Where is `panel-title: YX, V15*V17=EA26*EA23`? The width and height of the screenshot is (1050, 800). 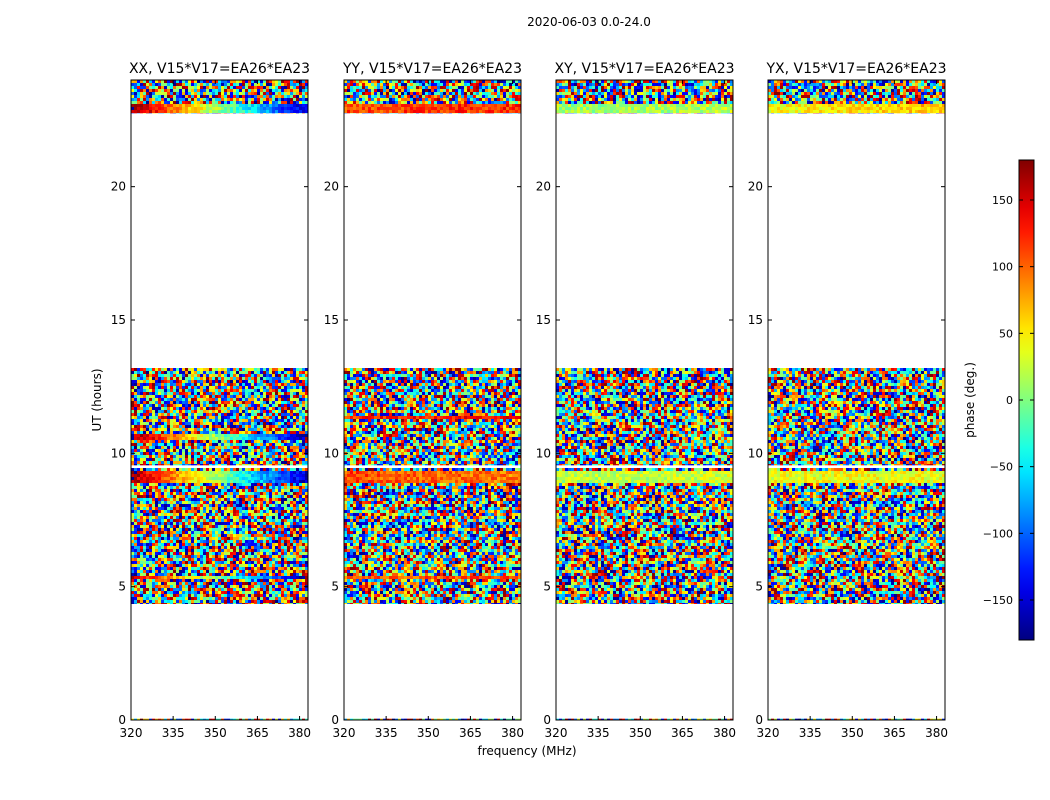
panel-title: YX, V15*V17=EA26*EA23 is located at coordinates (855, 69).